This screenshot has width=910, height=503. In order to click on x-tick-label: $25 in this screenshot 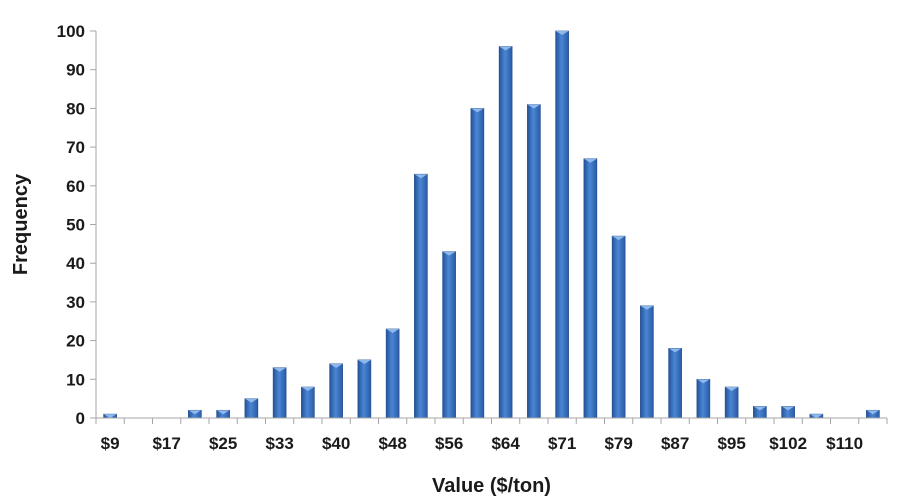, I will do `click(223, 443)`.